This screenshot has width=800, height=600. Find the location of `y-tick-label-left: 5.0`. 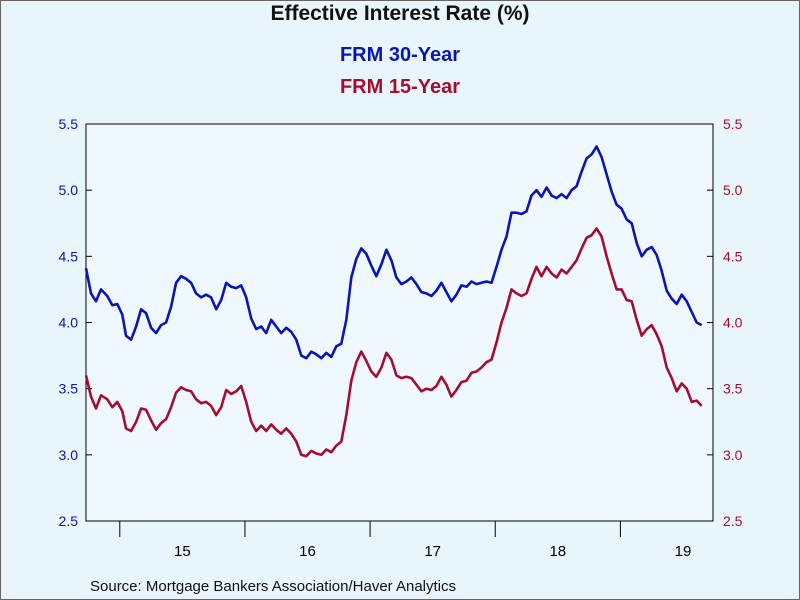

y-tick-label-left: 5.0 is located at coordinates (69, 190).